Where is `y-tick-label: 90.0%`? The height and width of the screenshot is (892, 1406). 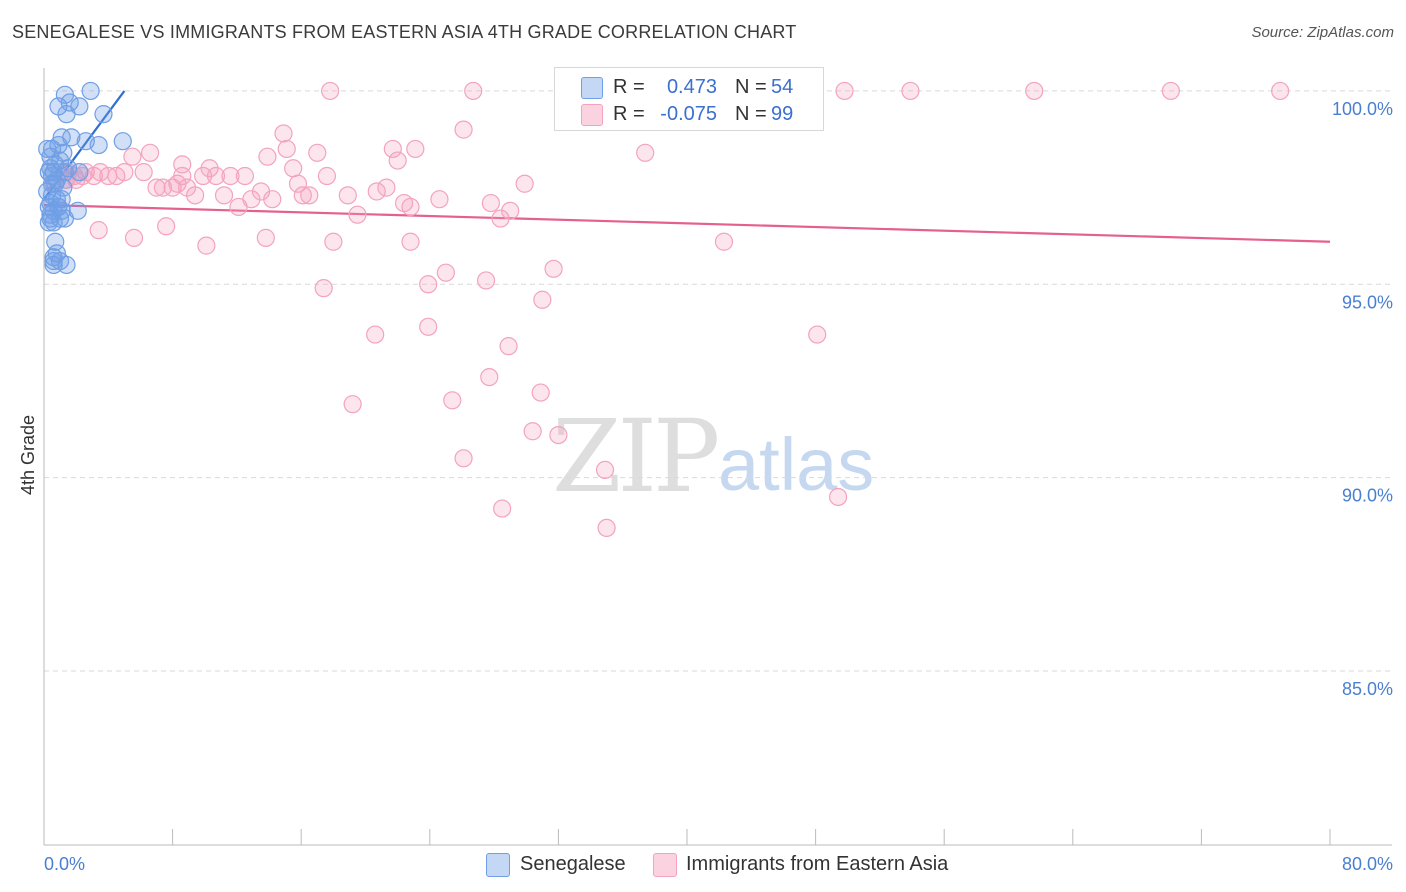
y-tick-label: 90.0% is located at coordinates (1367, 496).